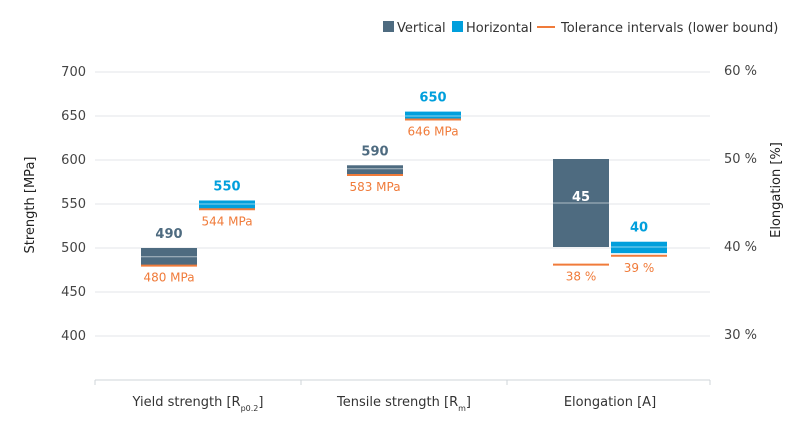 The height and width of the screenshot is (436, 804). What do you see at coordinates (168, 278) in the screenshot?
I see `tolerance-label: 480 MPa` at bounding box center [168, 278].